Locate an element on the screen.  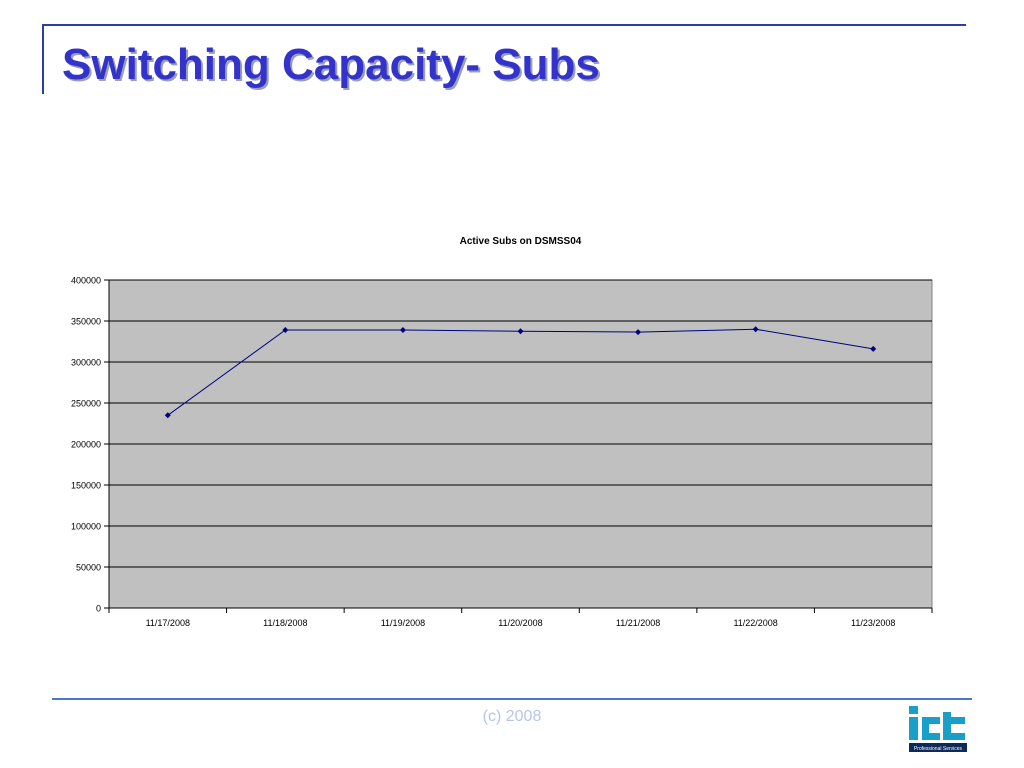
y-tick-label: 0 is located at coordinates (98, 609).